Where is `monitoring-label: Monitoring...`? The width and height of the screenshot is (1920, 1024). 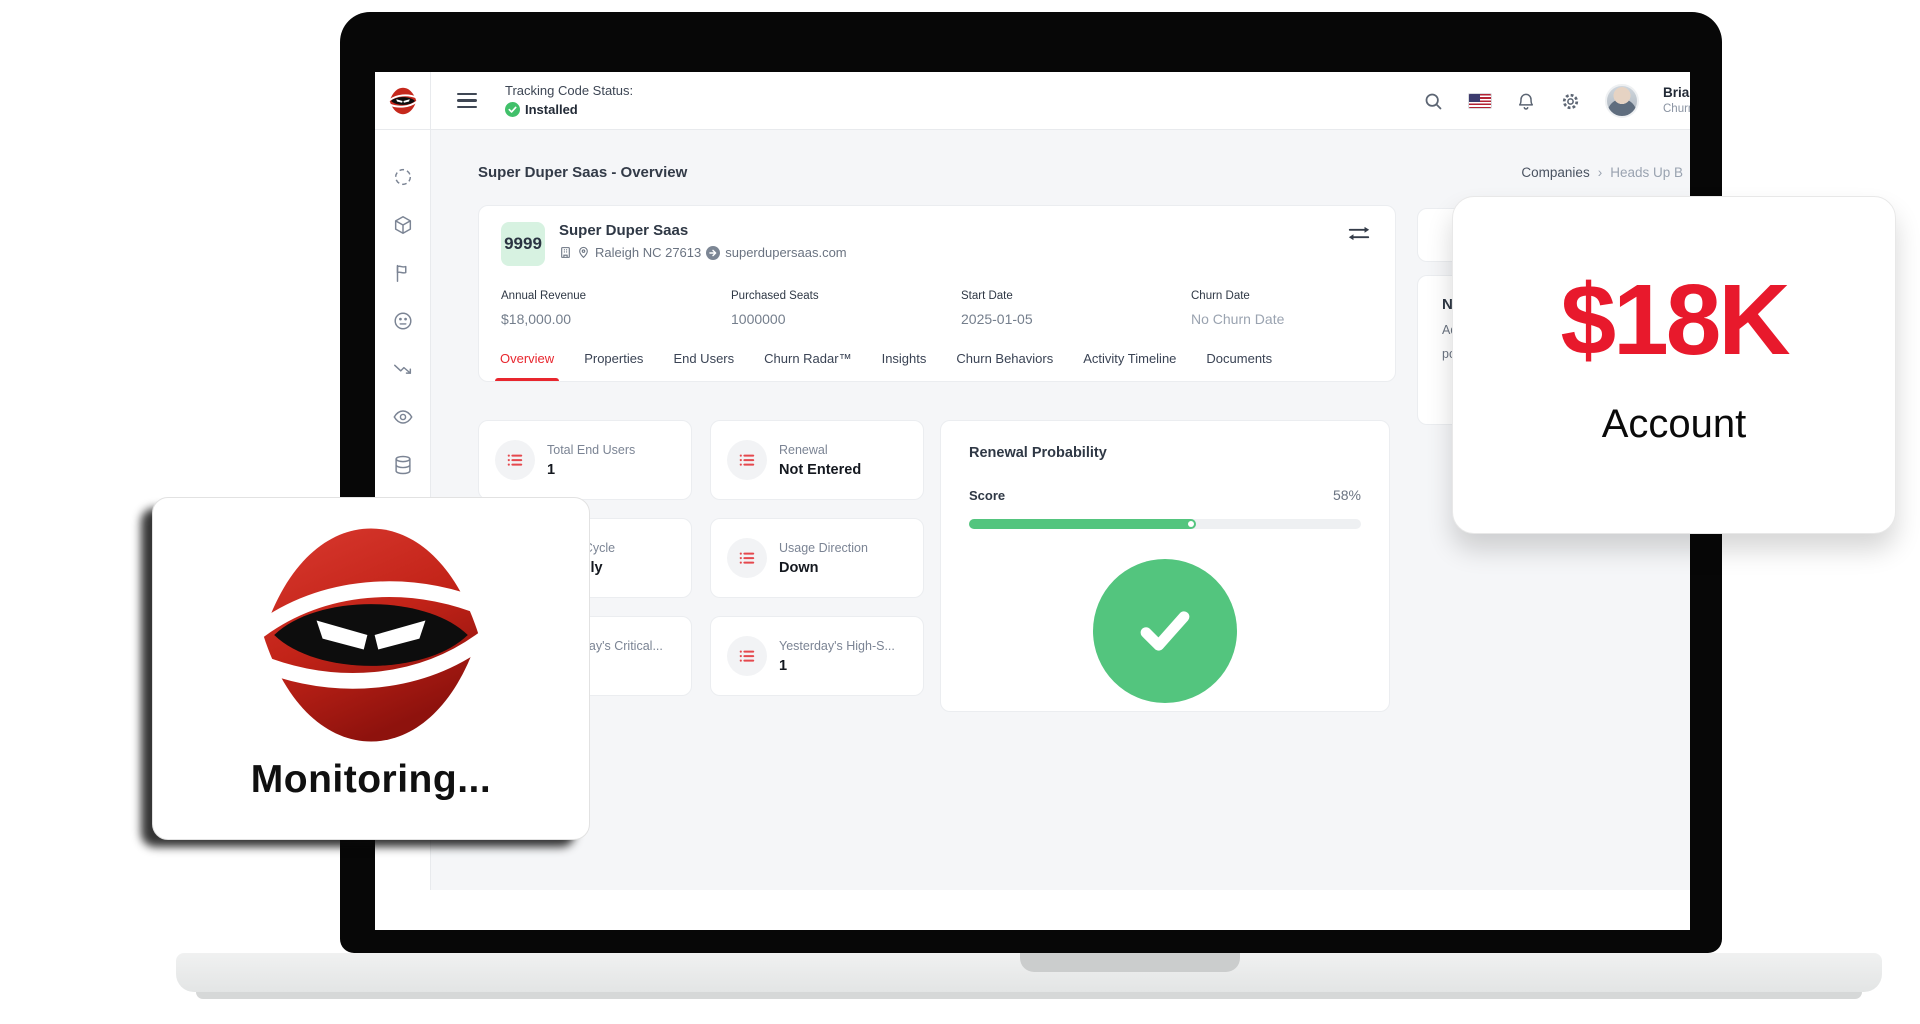 monitoring-label: Monitoring... is located at coordinates (371, 779).